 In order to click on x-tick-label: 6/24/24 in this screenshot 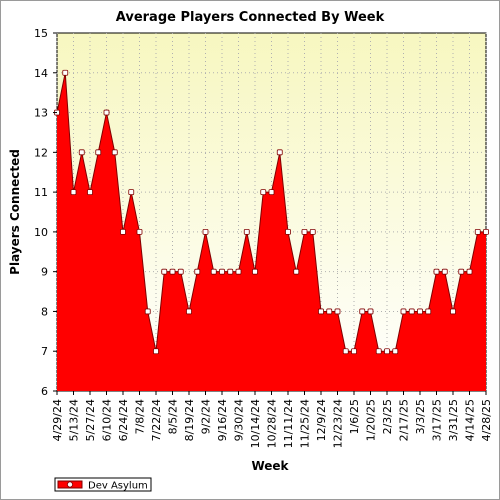, I will do `click(123, 420)`.